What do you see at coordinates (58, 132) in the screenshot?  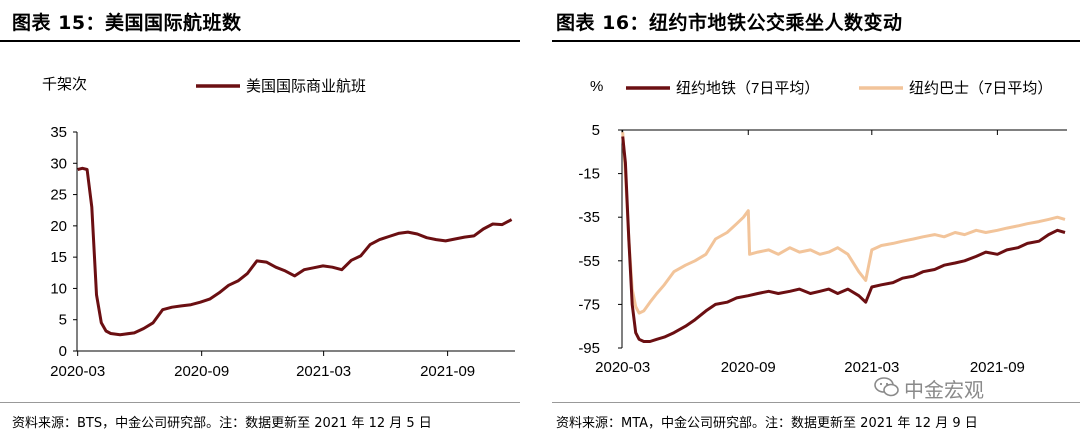 I see `left-y-tick-label: 35` at bounding box center [58, 132].